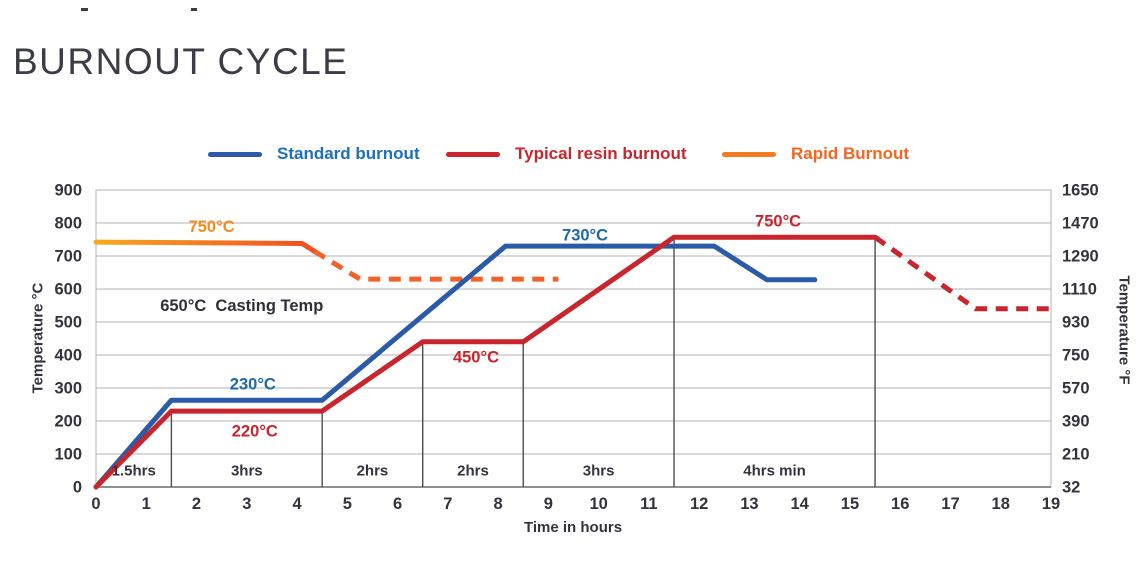  I want to click on y-tick-c-200: 200, so click(68, 422).